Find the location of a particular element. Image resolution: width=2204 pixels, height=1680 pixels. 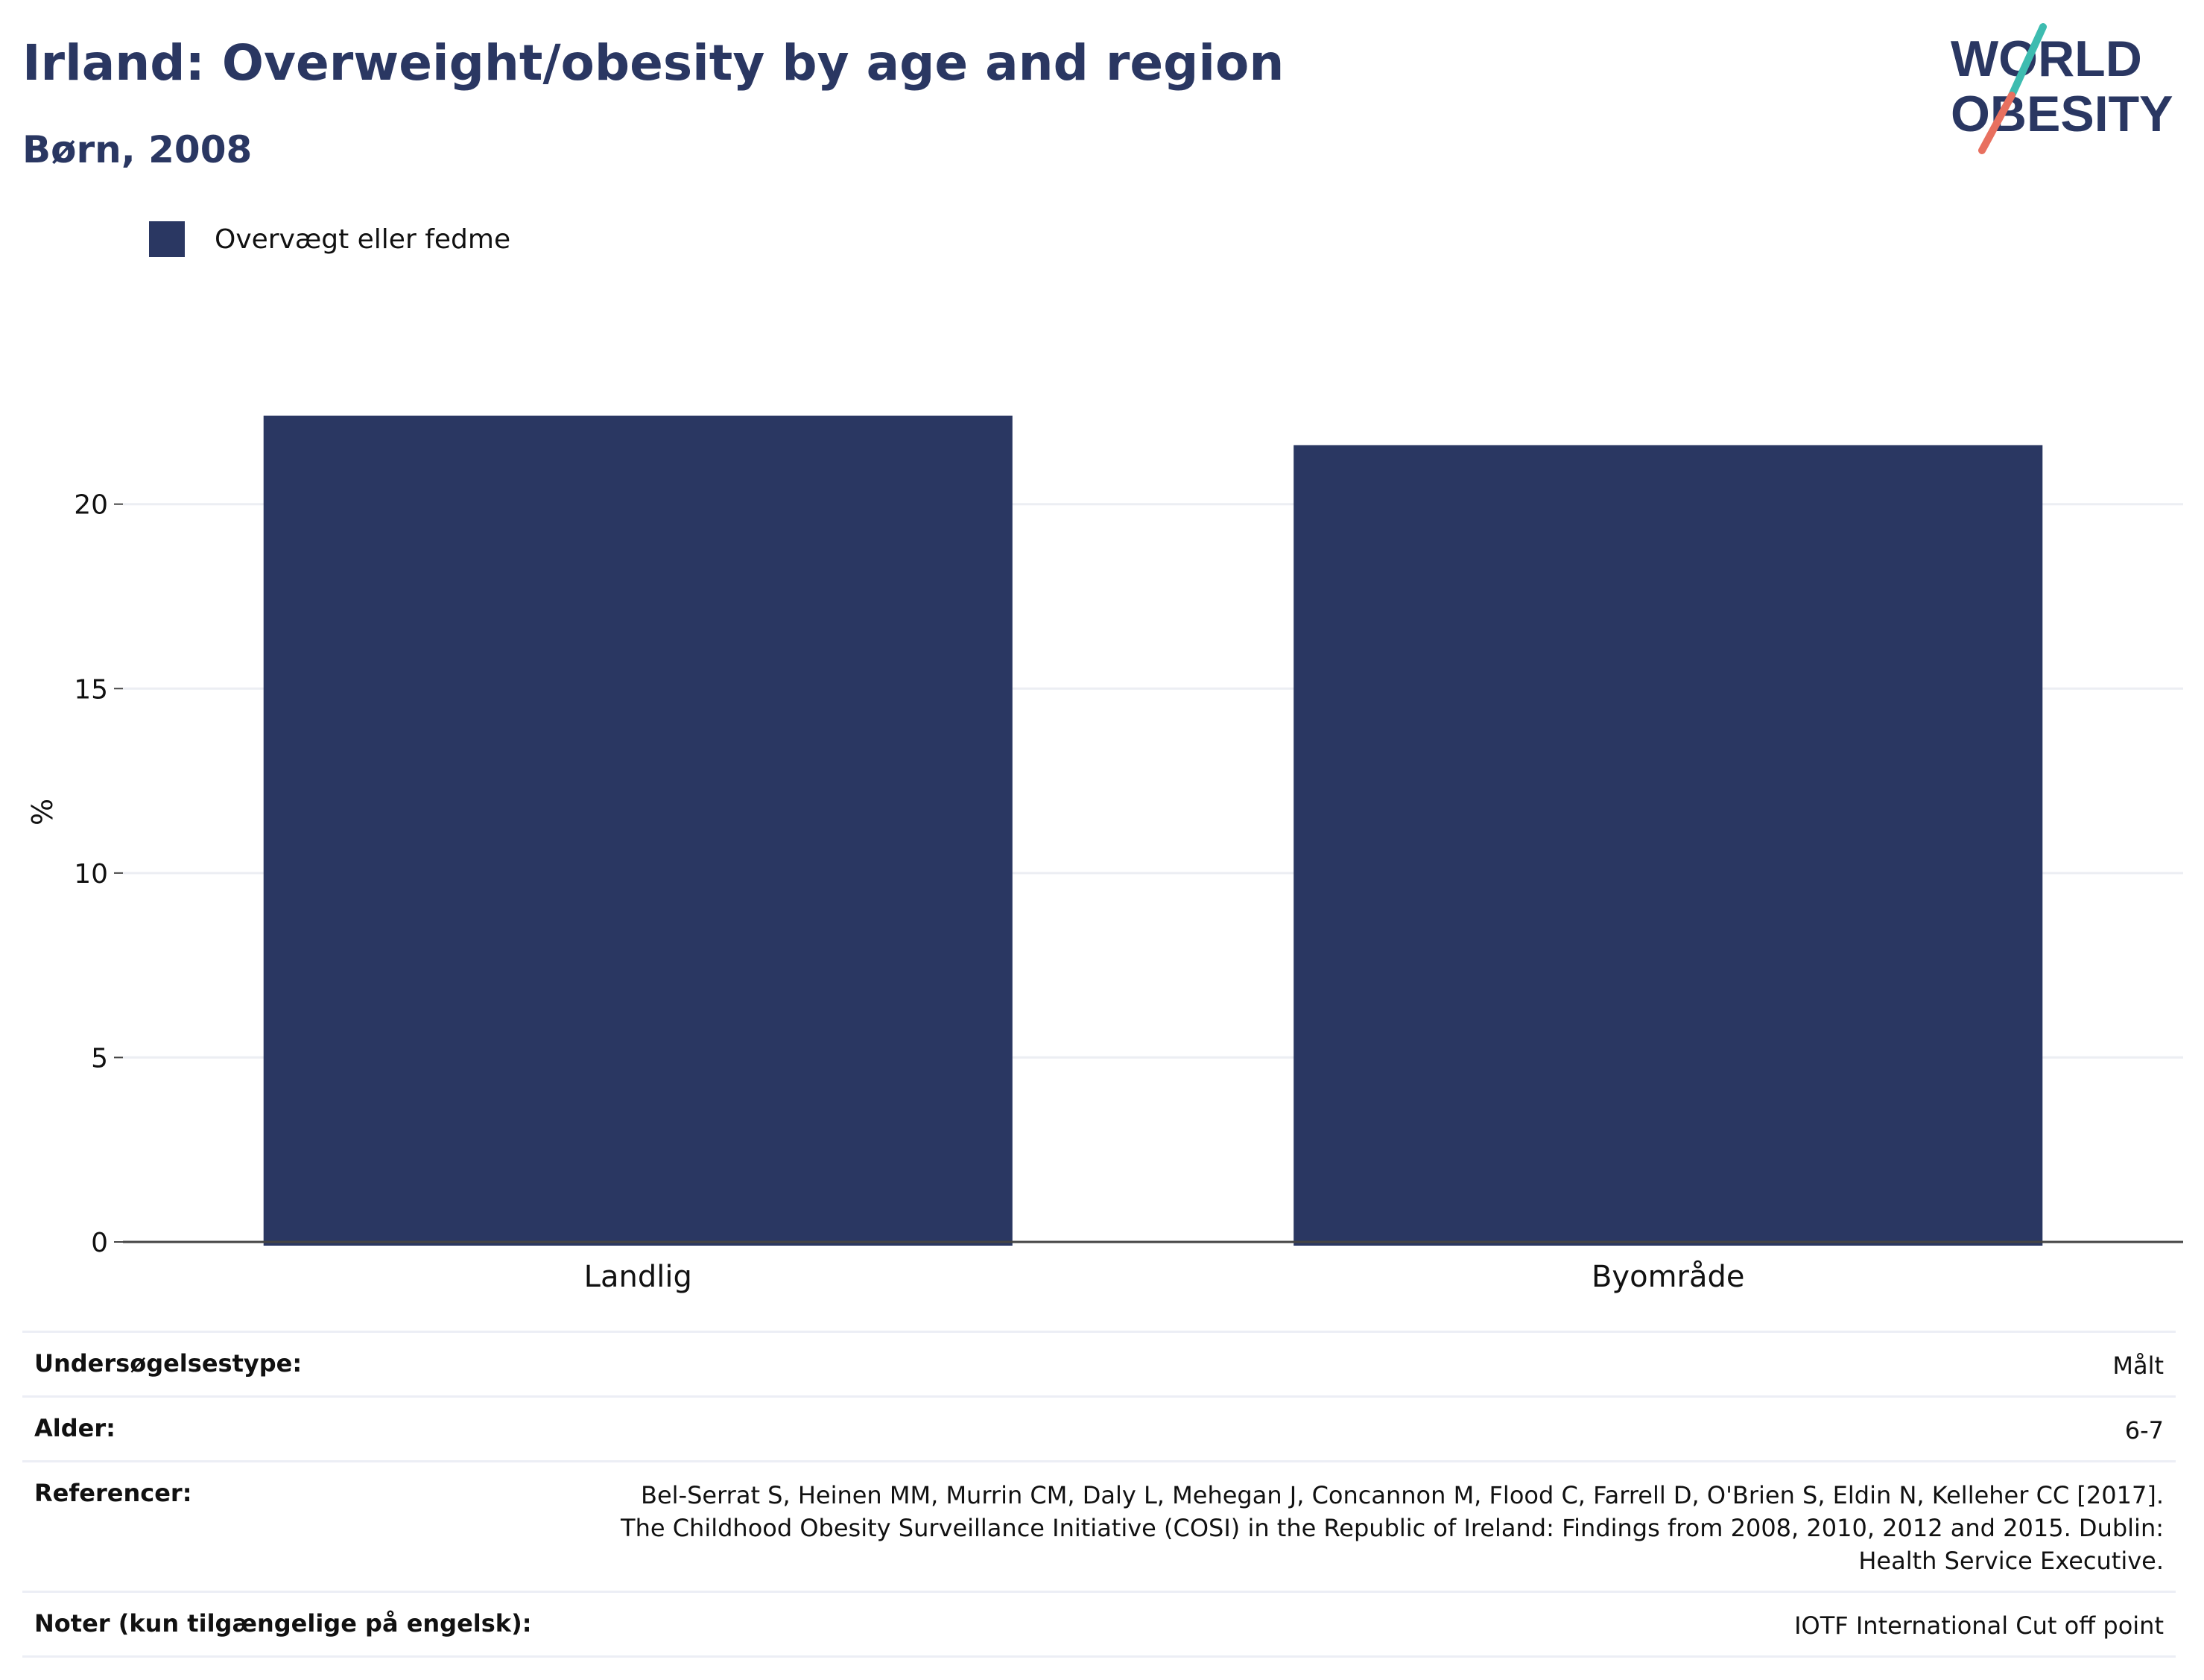

logo-word-world: WORLD is located at coordinates (2047, 59).